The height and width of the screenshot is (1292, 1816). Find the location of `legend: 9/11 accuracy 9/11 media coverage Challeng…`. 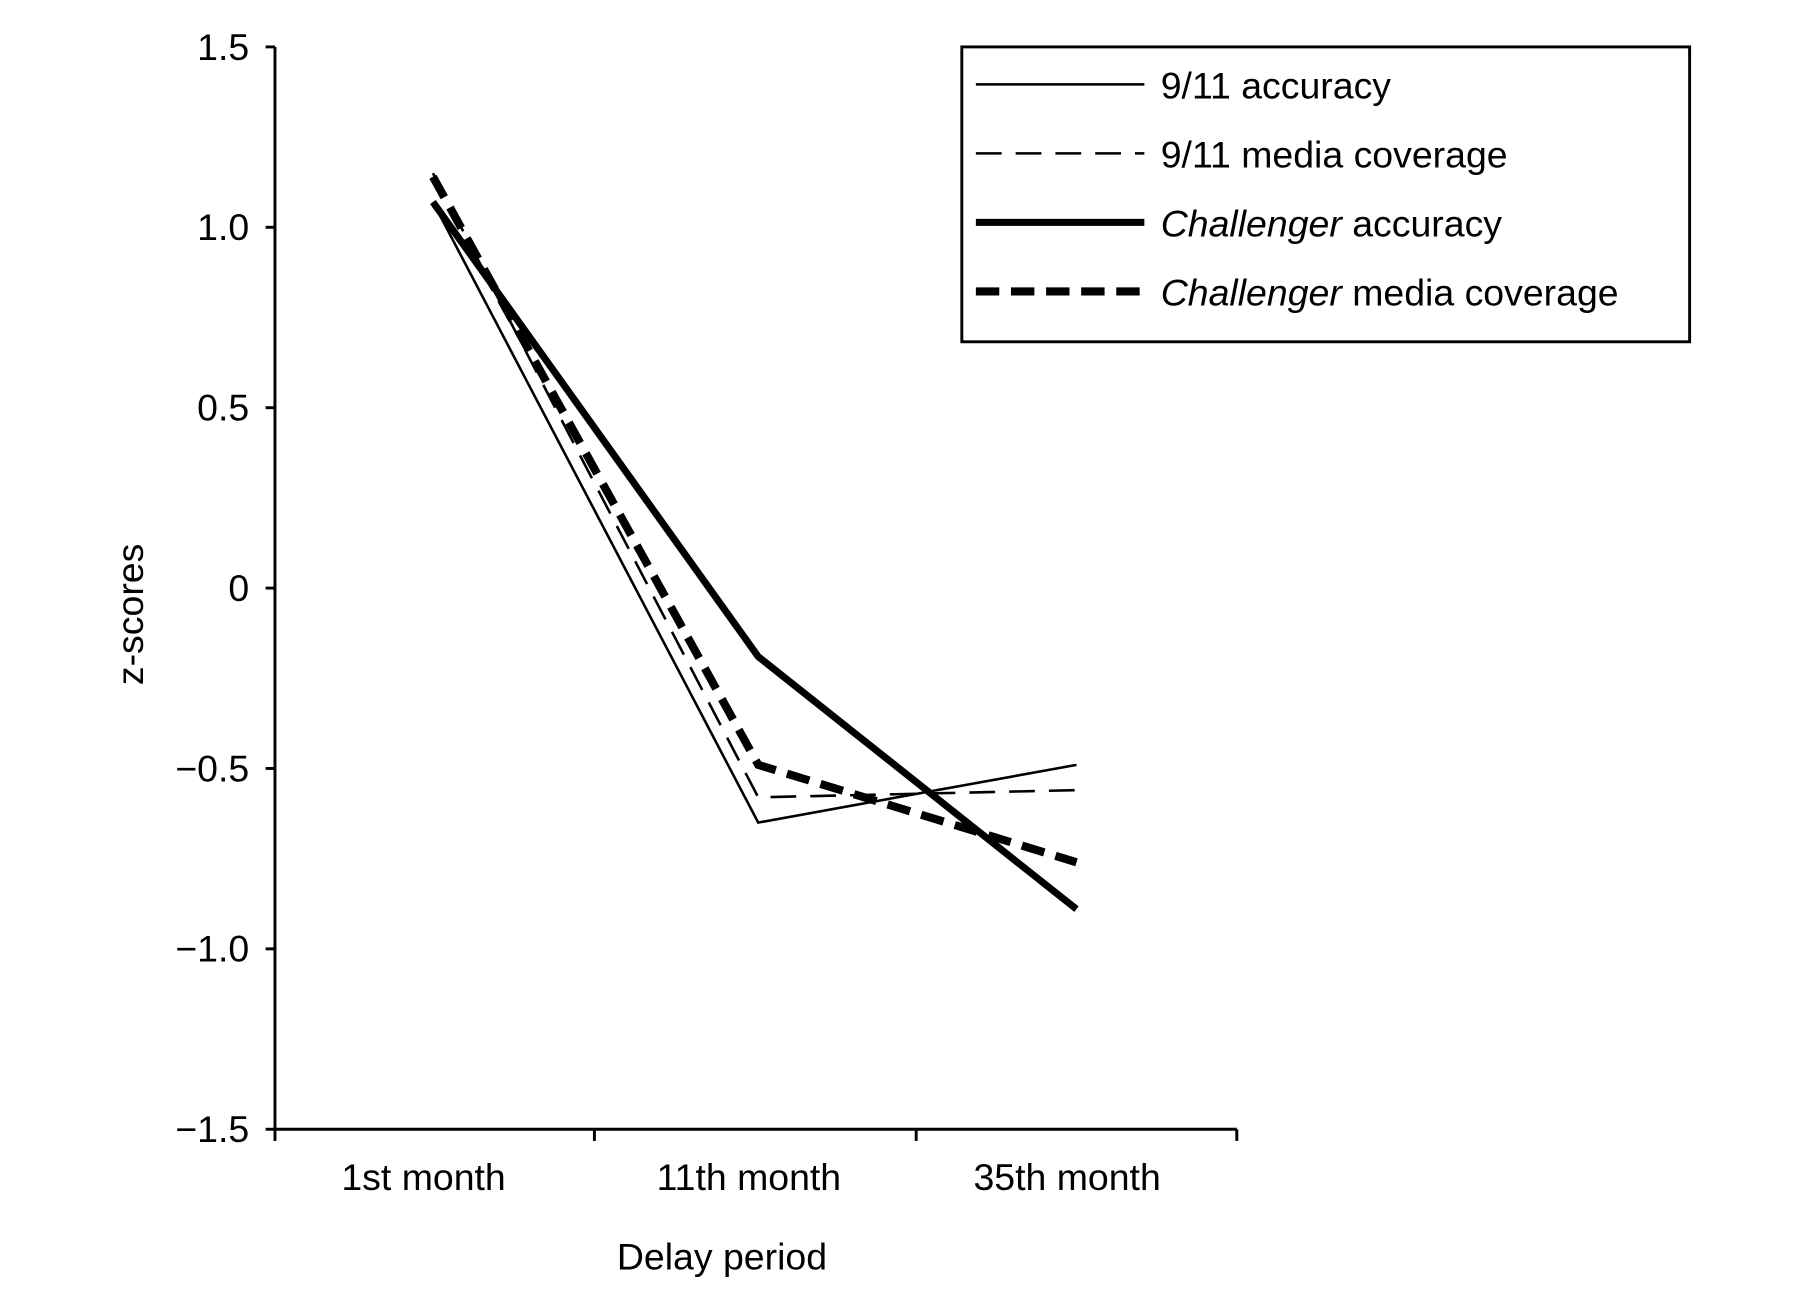

legend: 9/11 accuracy 9/11 media coverage Challeng… is located at coordinates (1326, 194).